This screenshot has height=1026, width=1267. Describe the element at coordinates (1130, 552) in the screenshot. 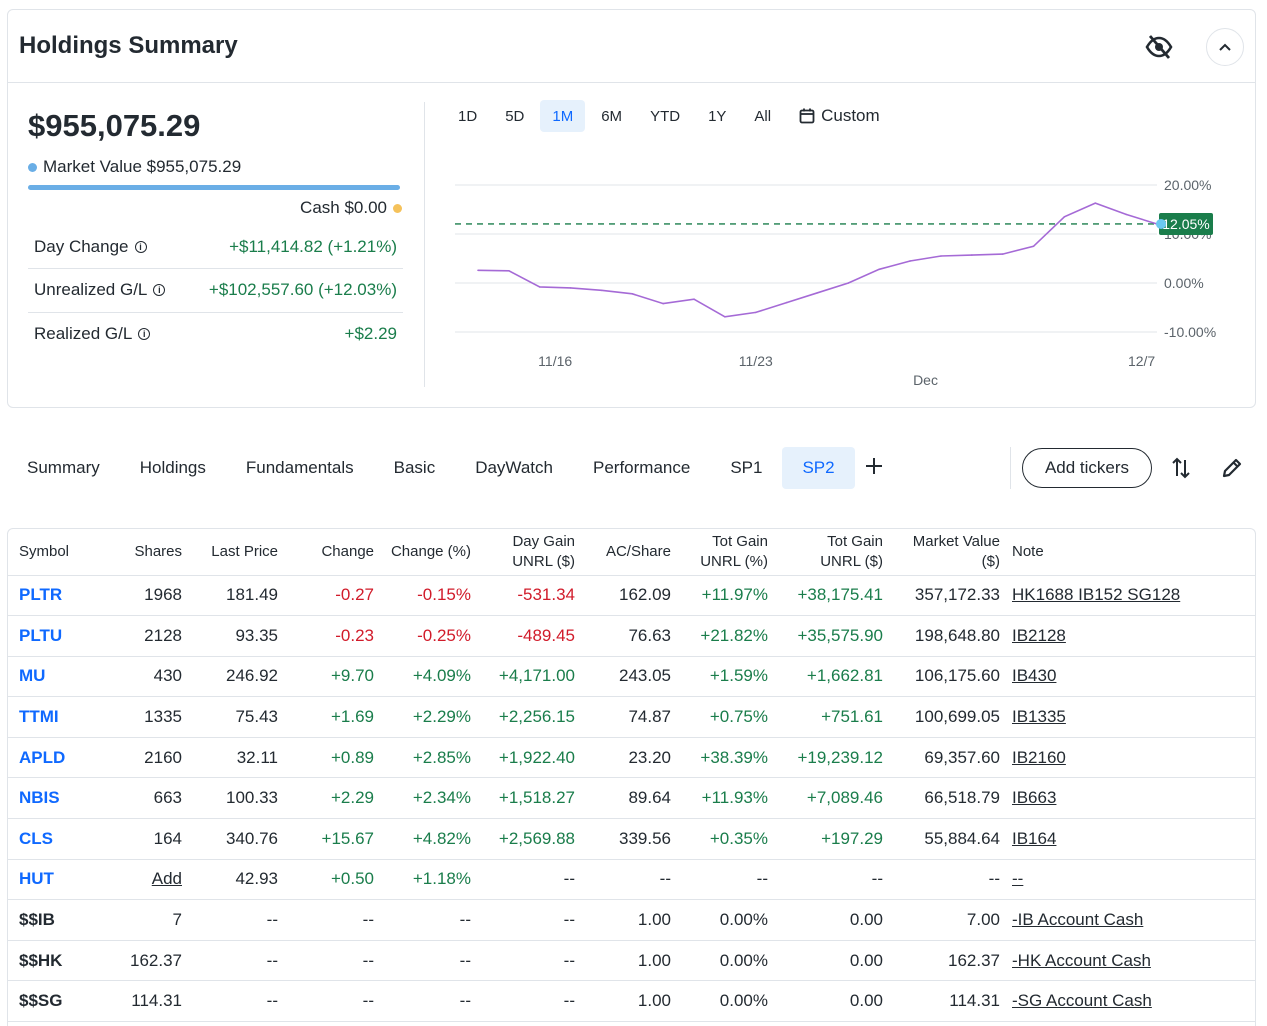

I see `header-note: Note` at that location.